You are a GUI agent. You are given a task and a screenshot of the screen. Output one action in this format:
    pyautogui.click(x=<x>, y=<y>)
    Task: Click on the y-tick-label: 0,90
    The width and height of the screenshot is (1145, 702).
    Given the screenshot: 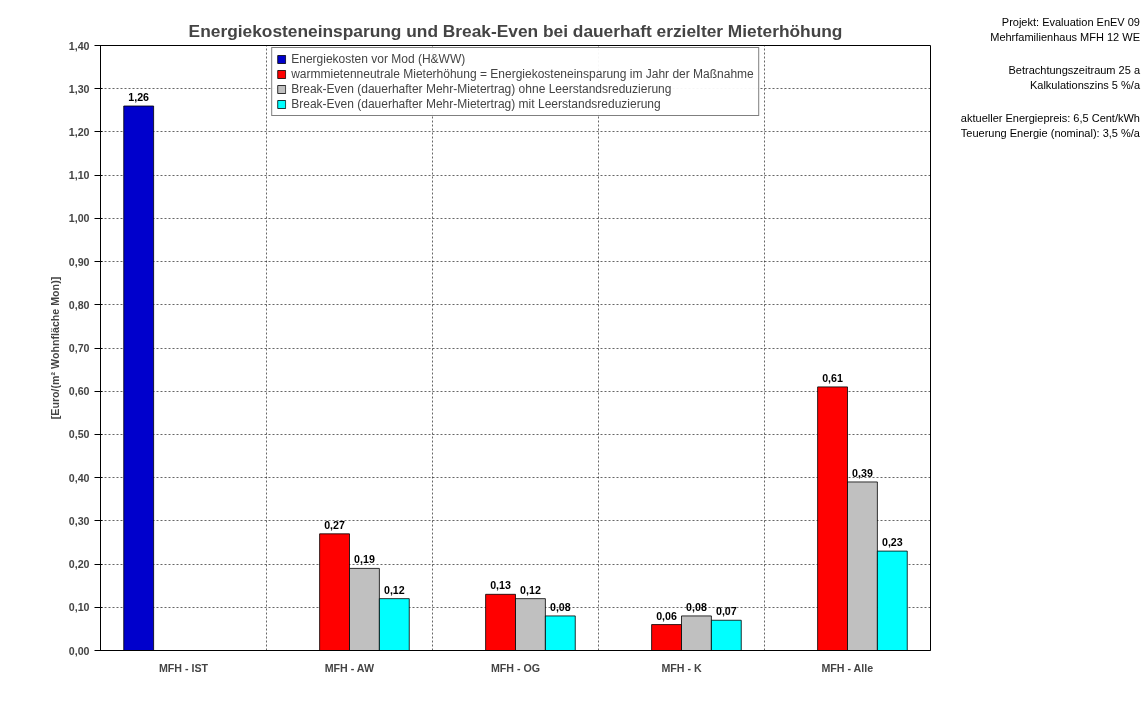 What is the action you would take?
    pyautogui.click(x=79, y=261)
    